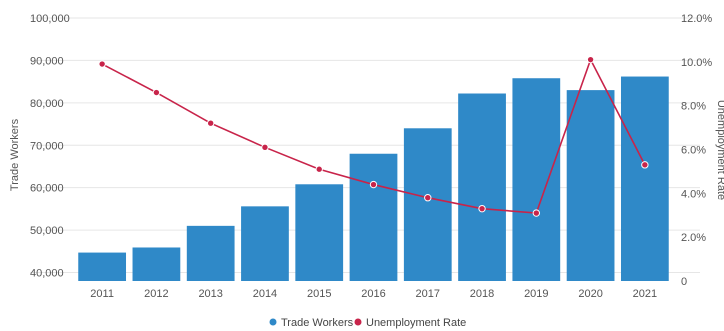 Image resolution: width=724 pixels, height=331 pixels. I want to click on line-point-2018, so click(482, 208).